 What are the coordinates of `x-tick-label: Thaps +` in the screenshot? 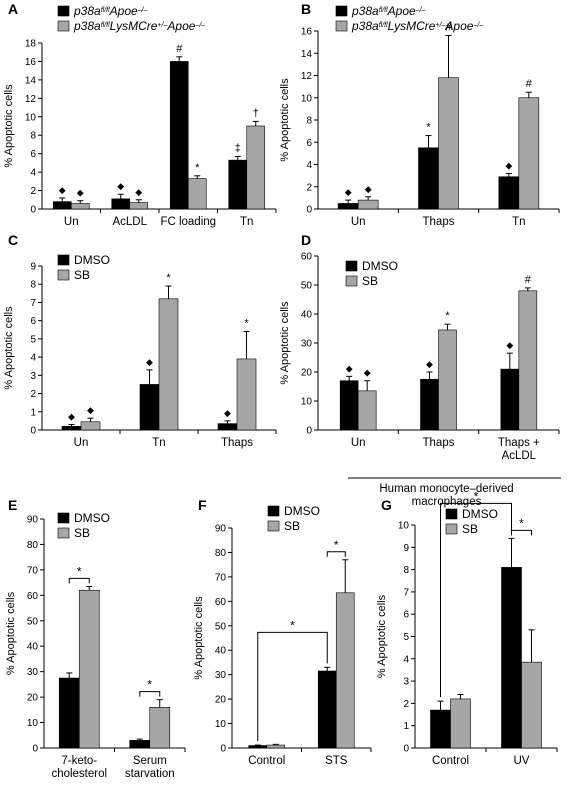 It's located at (519, 443).